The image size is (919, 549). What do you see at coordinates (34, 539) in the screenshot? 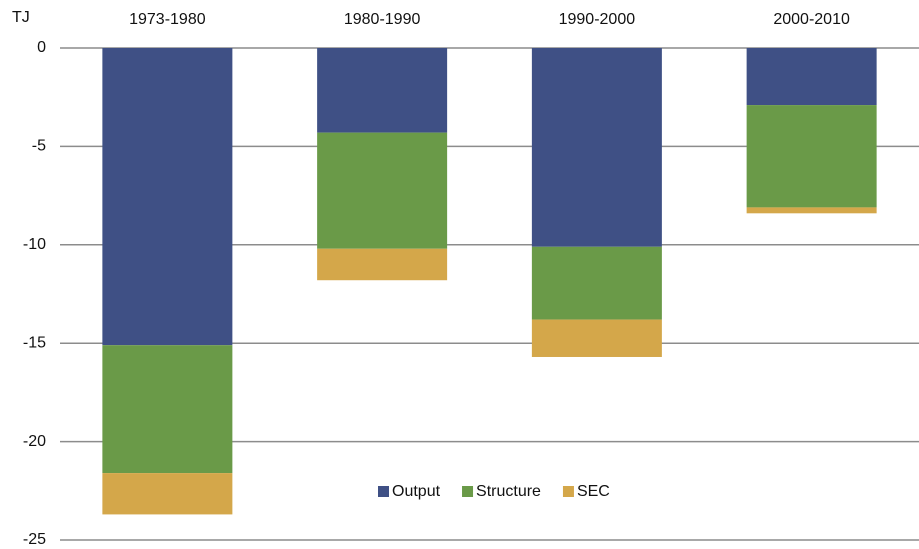
I see `y-tick-label: -25` at bounding box center [34, 539].